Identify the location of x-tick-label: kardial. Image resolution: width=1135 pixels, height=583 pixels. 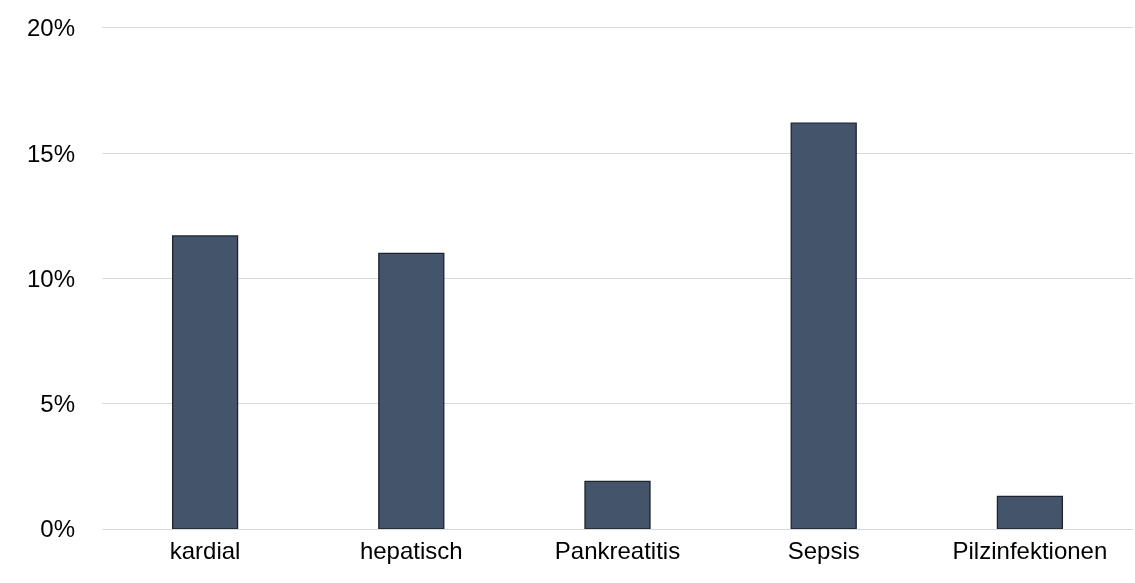
(205, 550).